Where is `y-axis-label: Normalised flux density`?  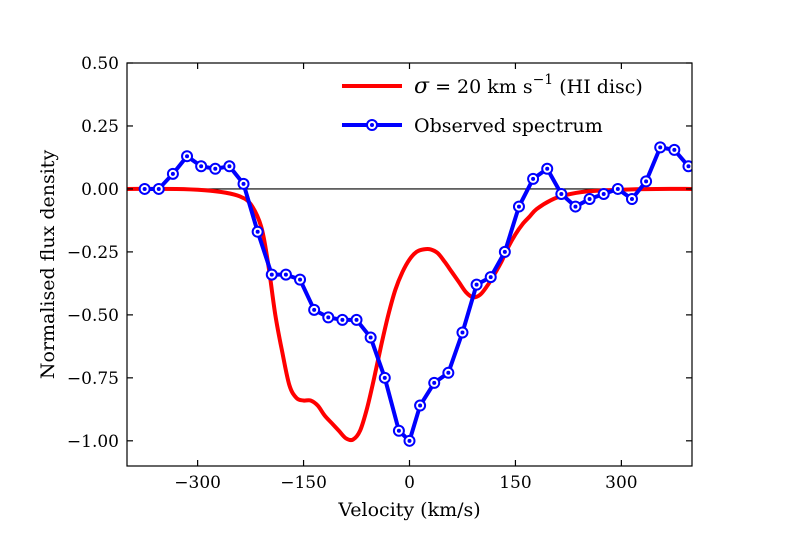
y-axis-label: Normalised flux density is located at coordinates (48, 265).